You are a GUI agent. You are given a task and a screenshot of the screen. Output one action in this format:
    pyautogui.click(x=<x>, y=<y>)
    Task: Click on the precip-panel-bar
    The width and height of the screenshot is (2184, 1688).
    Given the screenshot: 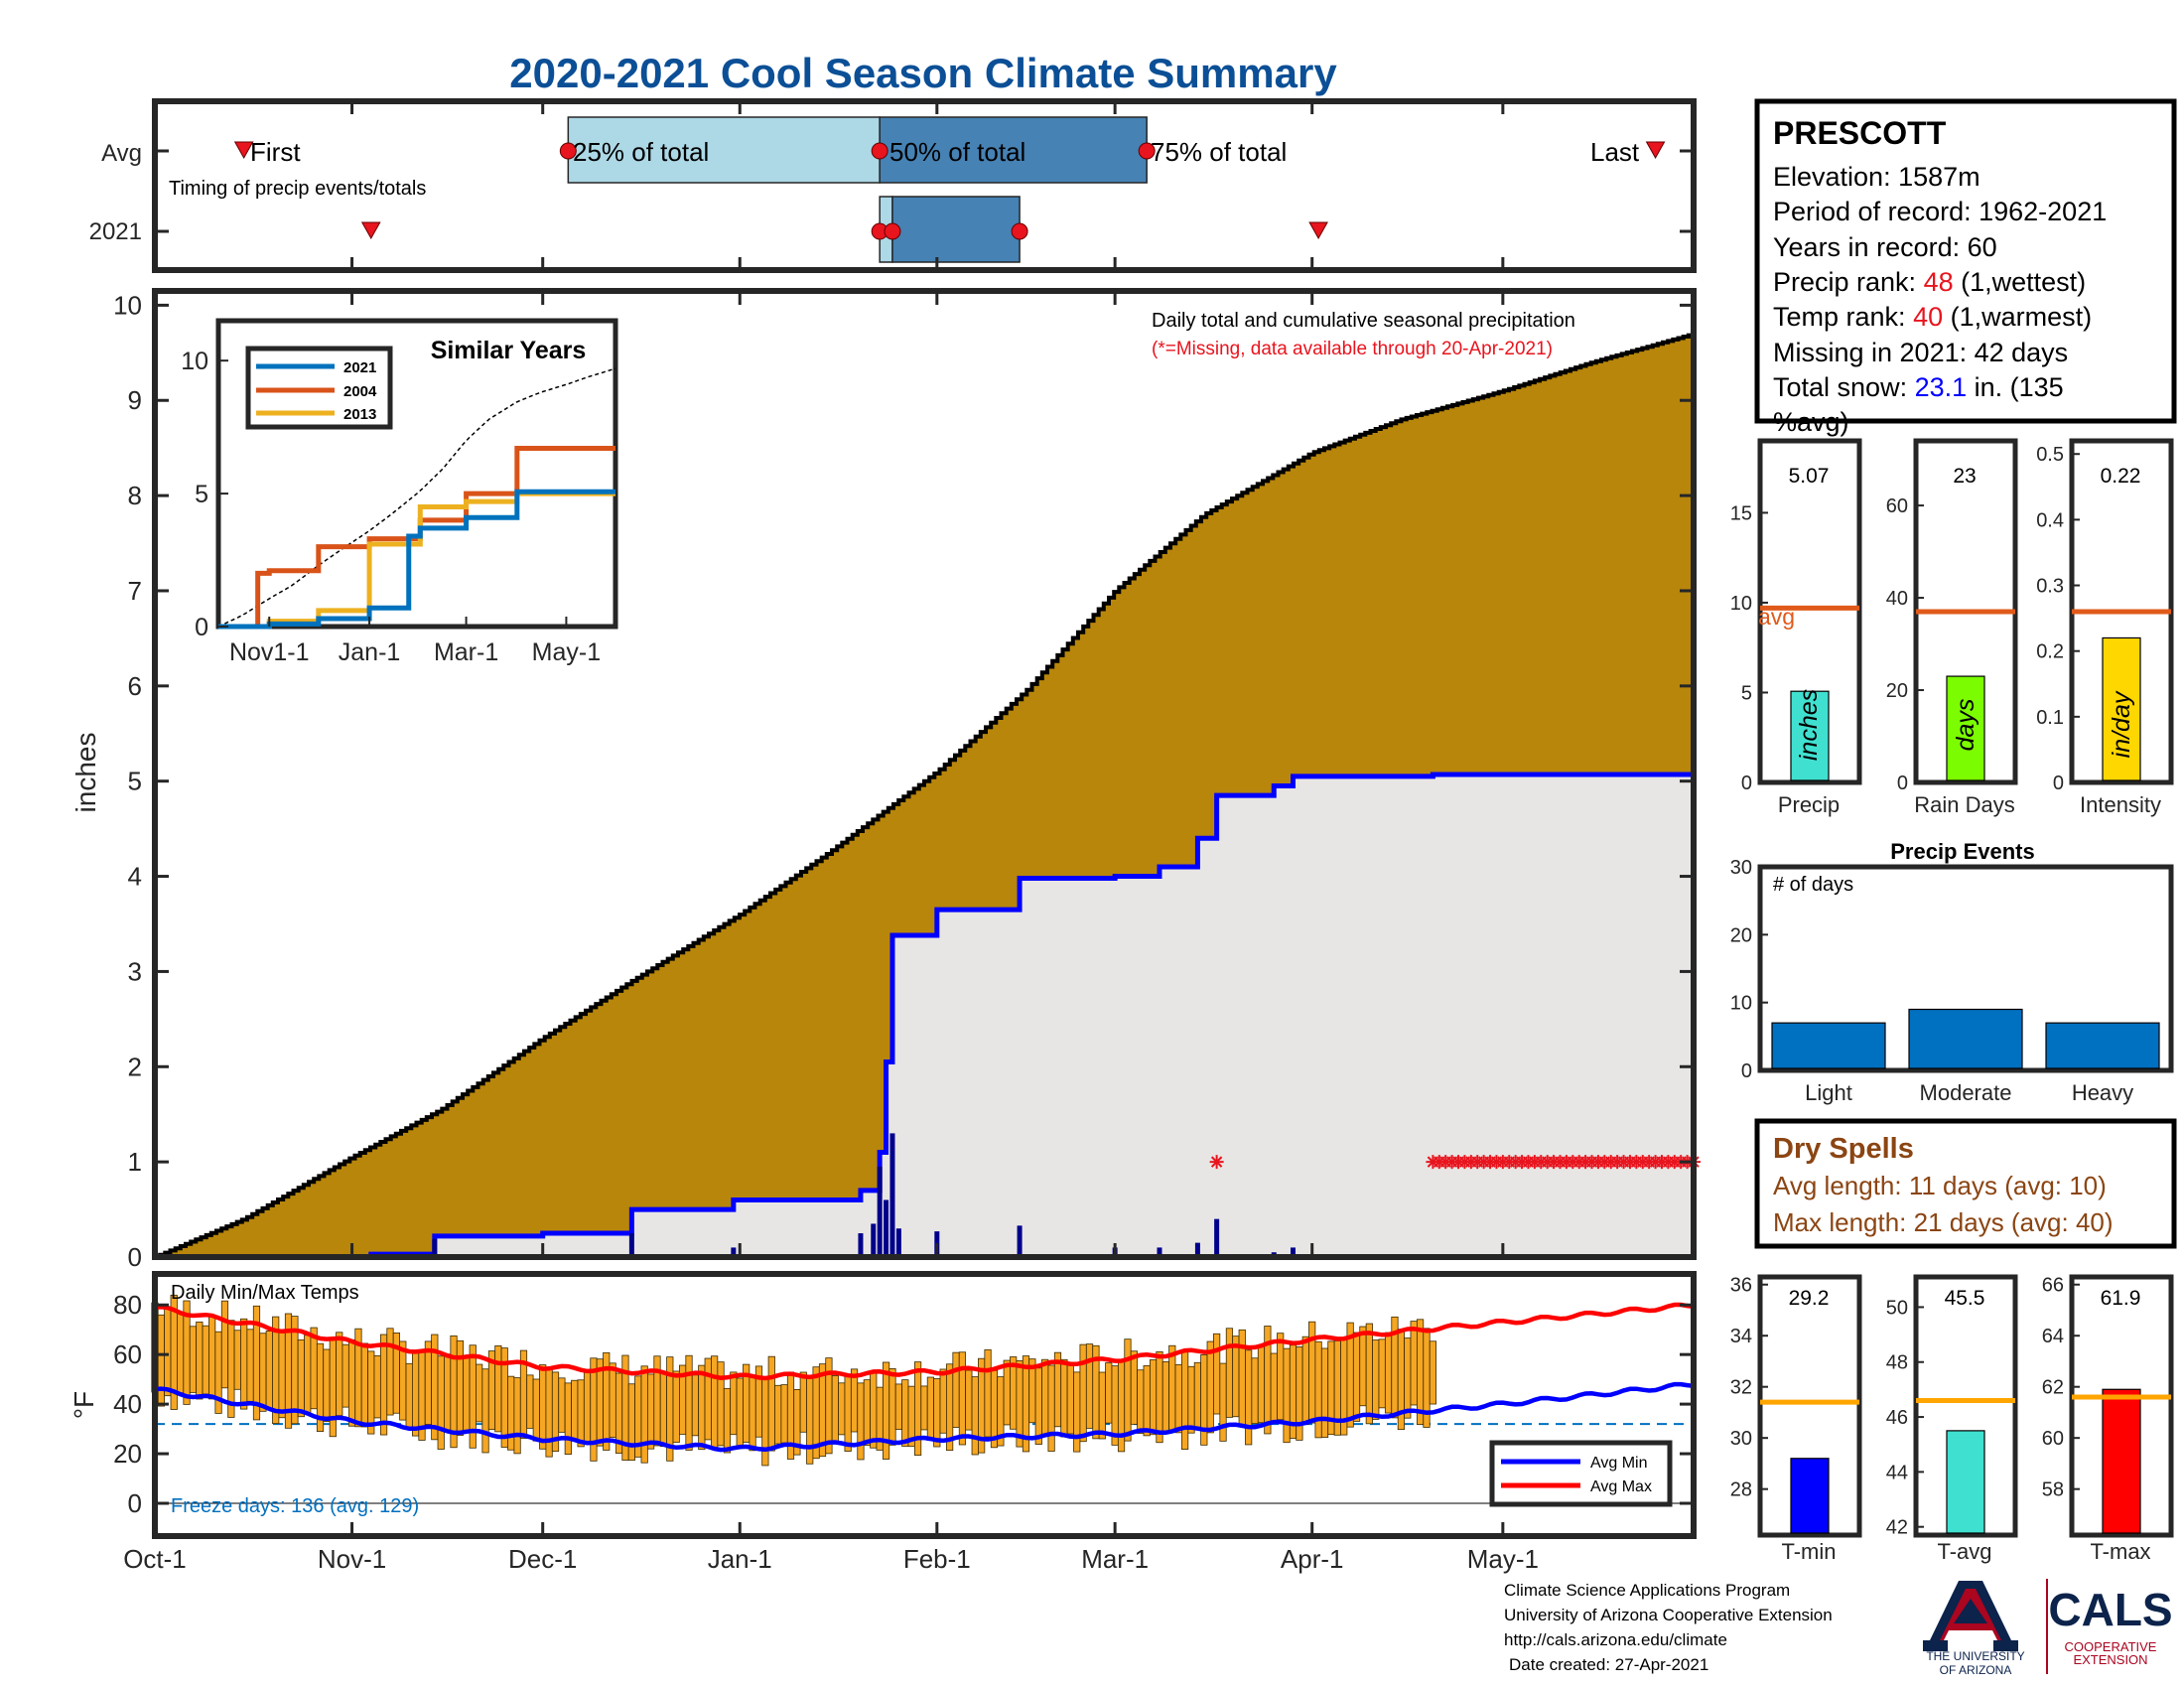 What is the action you would take?
    pyautogui.click(x=1810, y=735)
    